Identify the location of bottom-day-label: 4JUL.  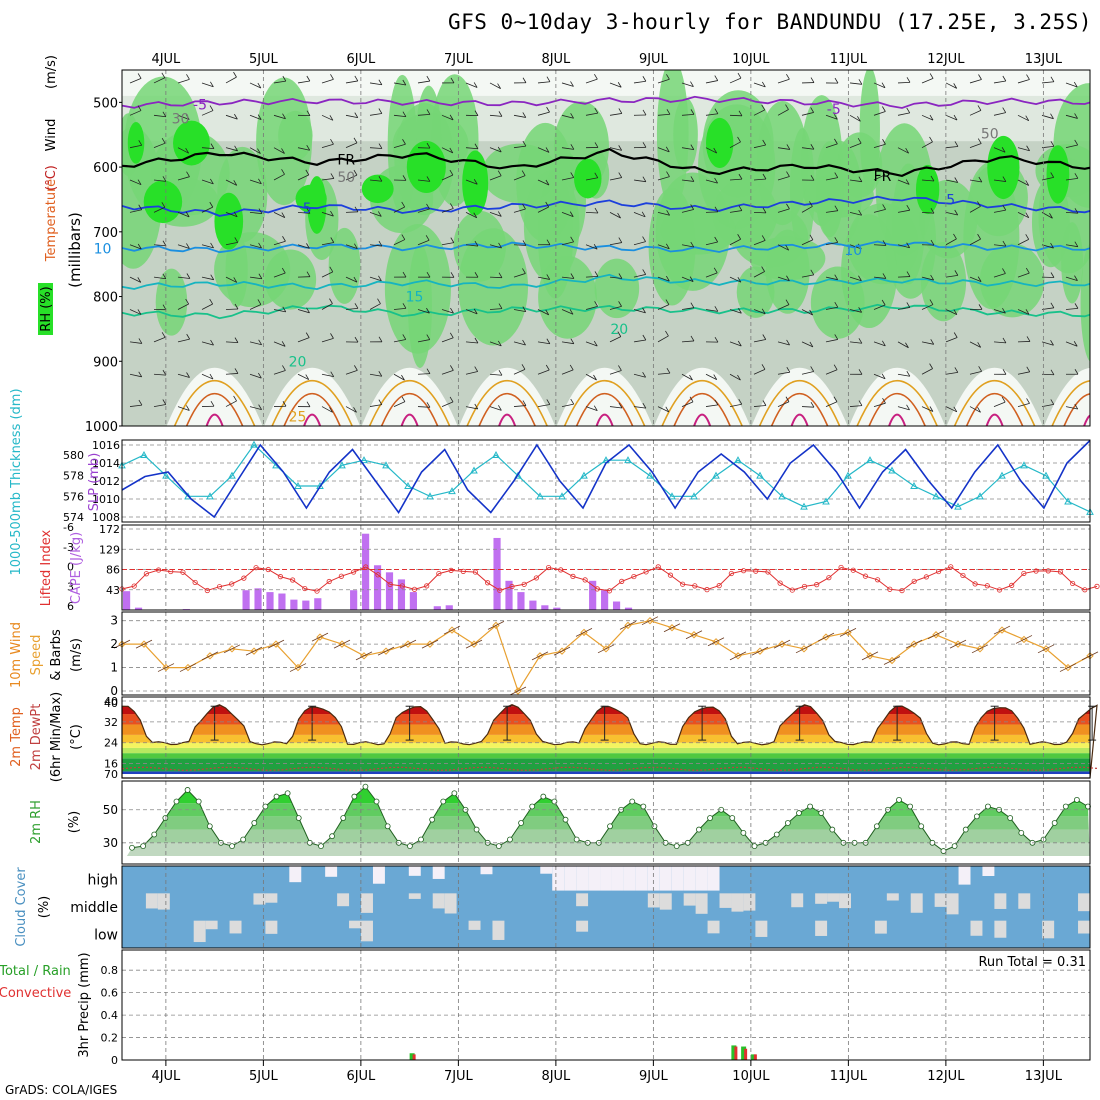
(166, 1076).